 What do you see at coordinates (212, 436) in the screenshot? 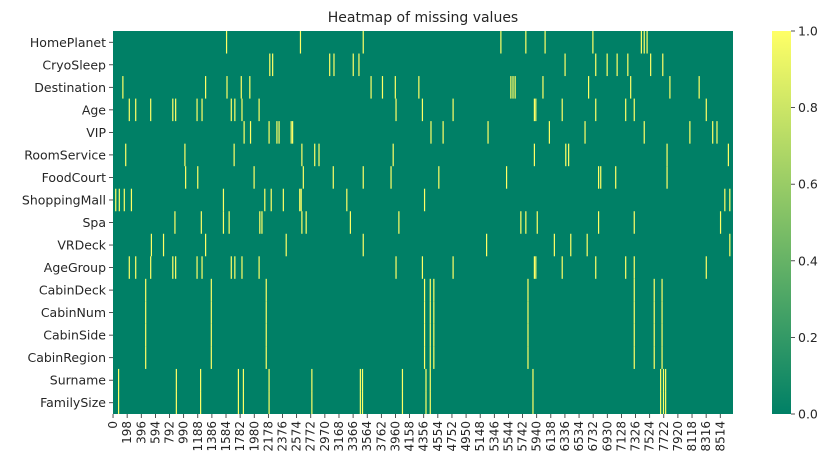
I see `x-tick-label: 1386` at bounding box center [212, 436].